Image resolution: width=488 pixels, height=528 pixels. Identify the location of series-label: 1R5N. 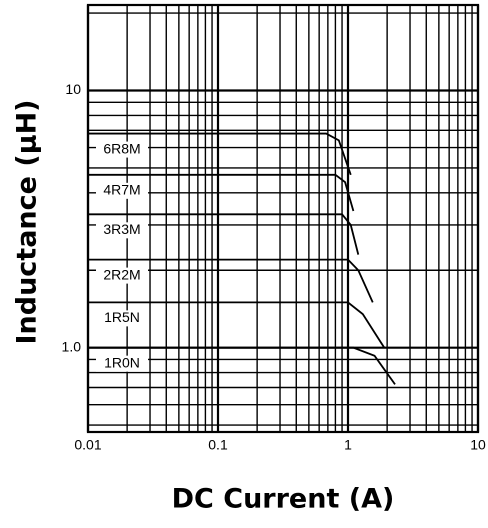
(122, 317).